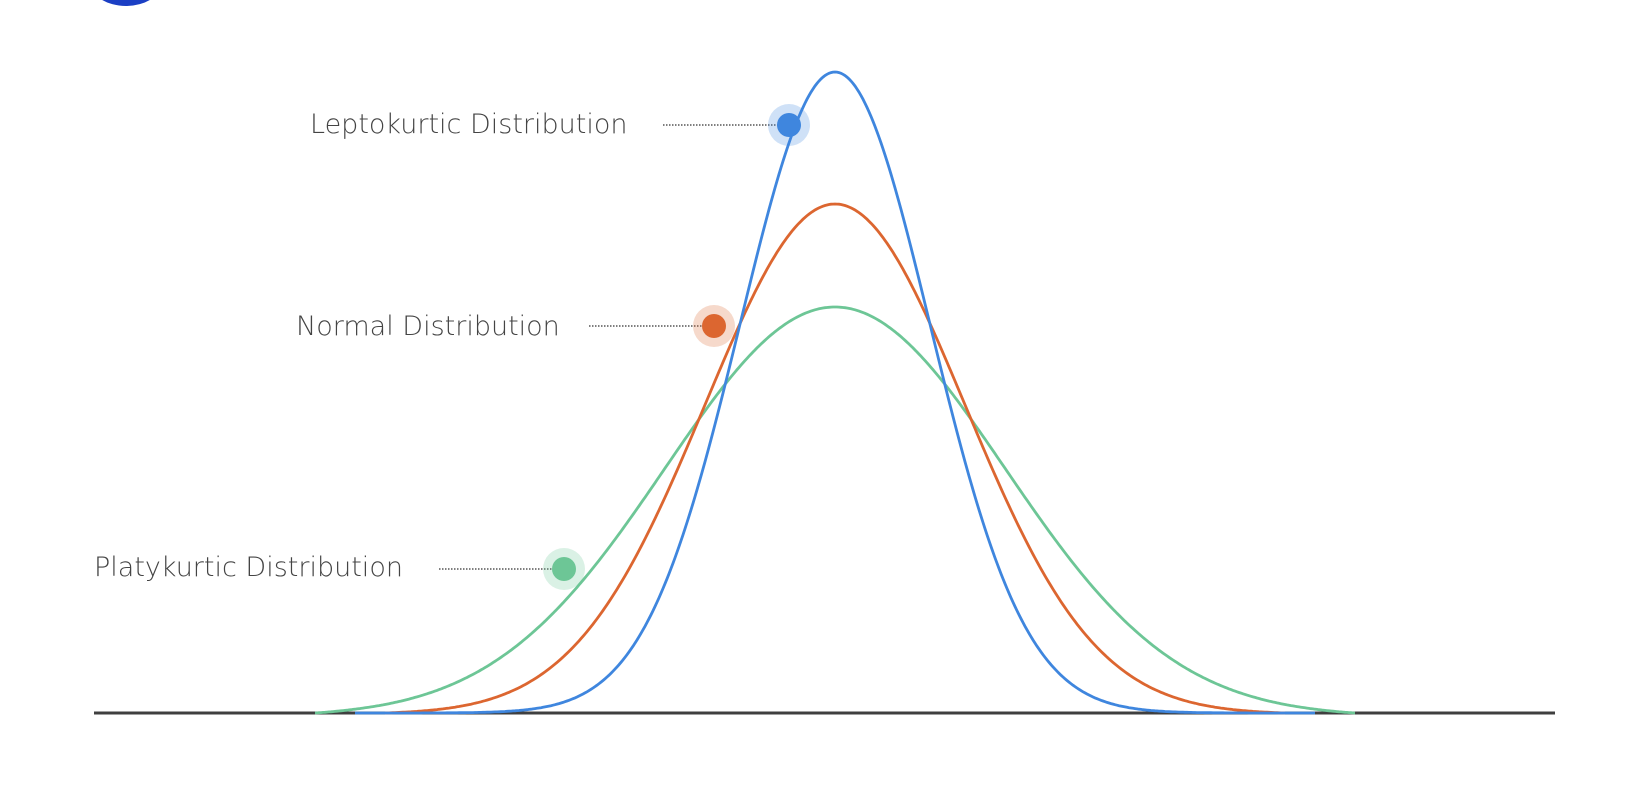  I want to click on logo-circle, so click(126, 3).